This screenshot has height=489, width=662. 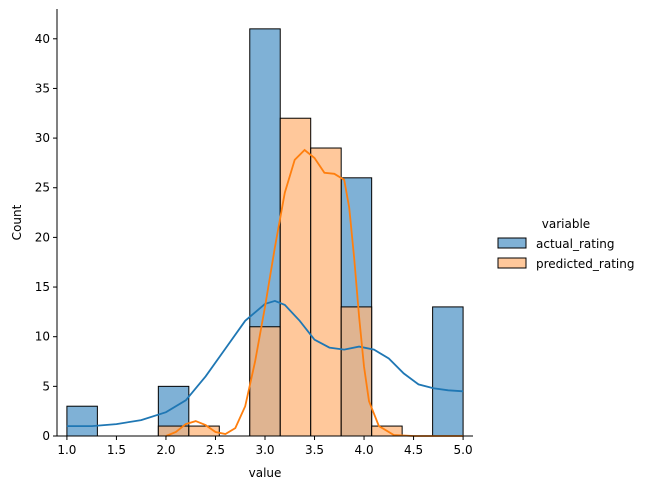 What do you see at coordinates (566, 224) in the screenshot?
I see `legend-title: variable` at bounding box center [566, 224].